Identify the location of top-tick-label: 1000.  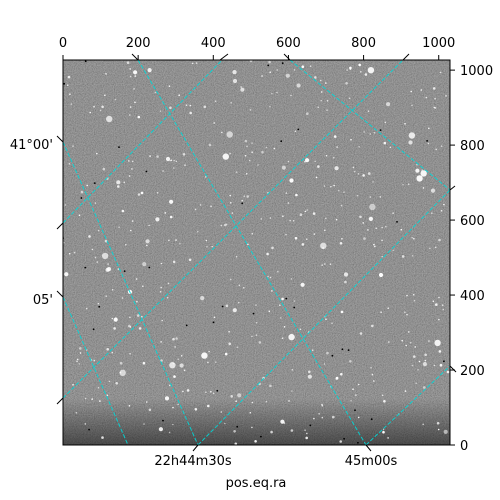
(438, 43).